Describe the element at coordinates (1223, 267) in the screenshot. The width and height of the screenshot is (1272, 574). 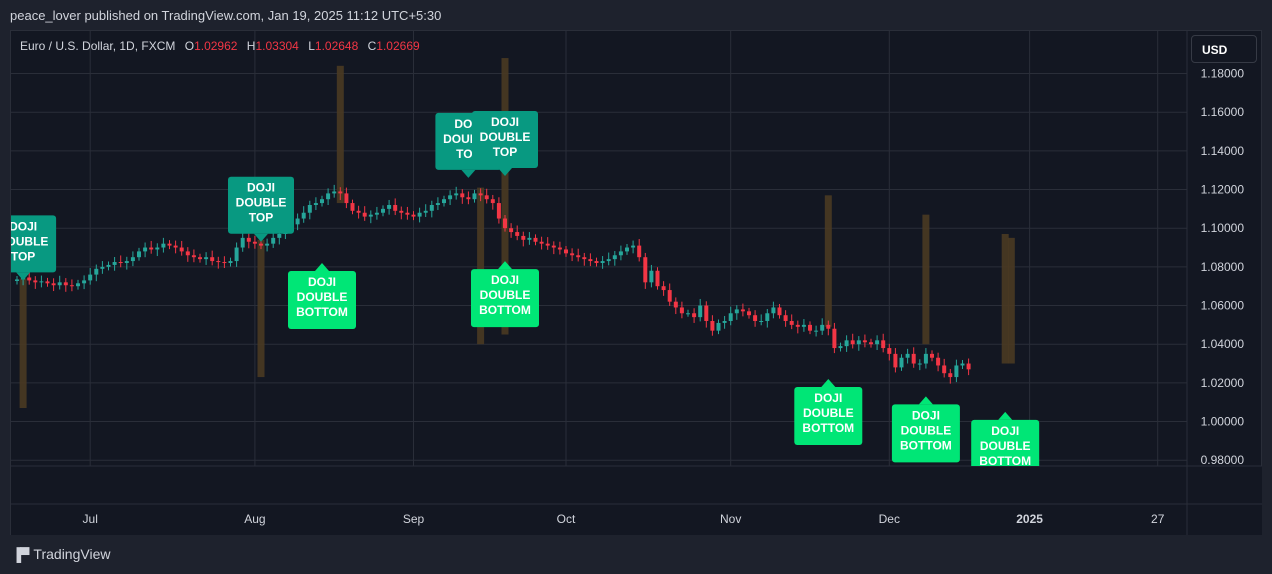
I see `price-tick-label: 1.08000` at that location.